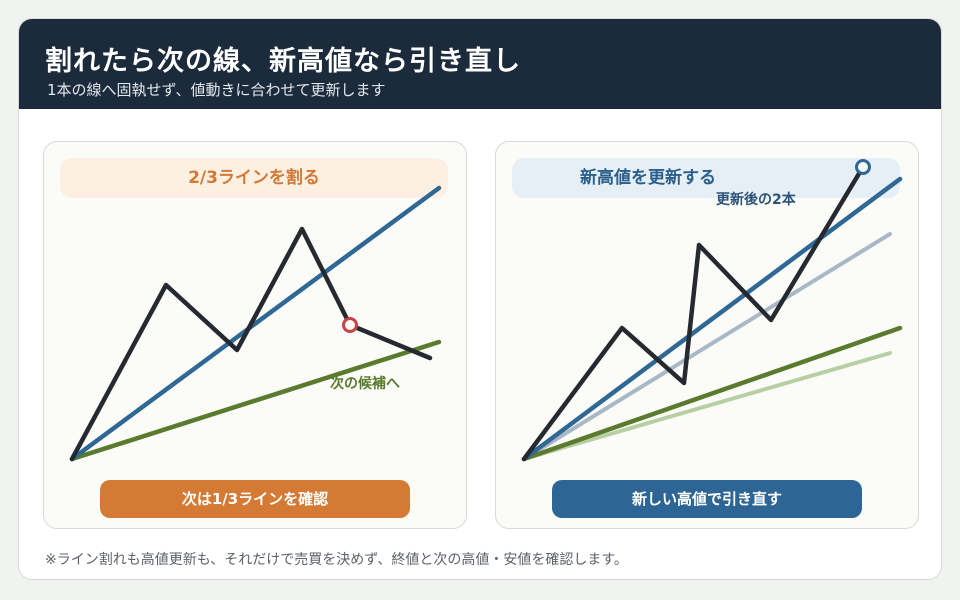 This screenshot has width=960, height=600. I want to click on page-title: 割れたら次の線、新高値なら引き直し, so click(283, 61).